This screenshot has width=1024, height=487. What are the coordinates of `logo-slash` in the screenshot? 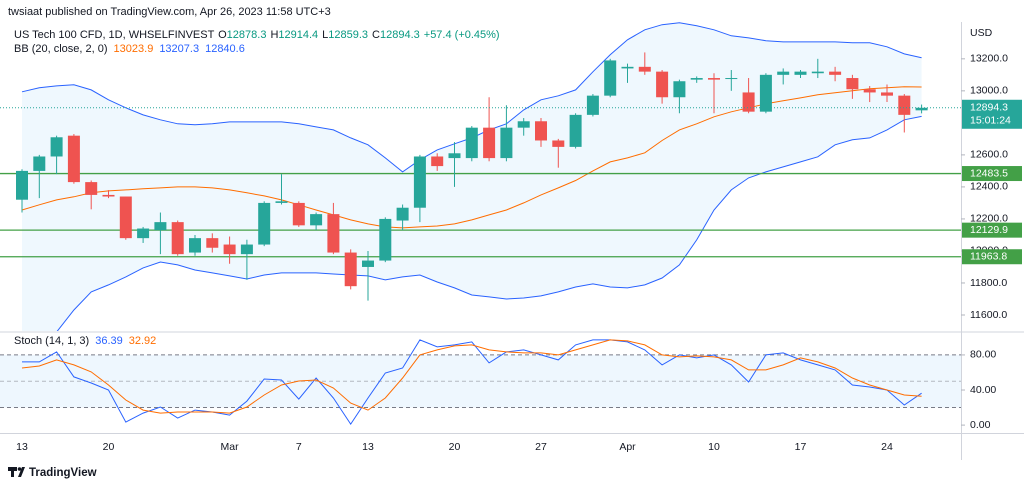 It's located at (21, 472).